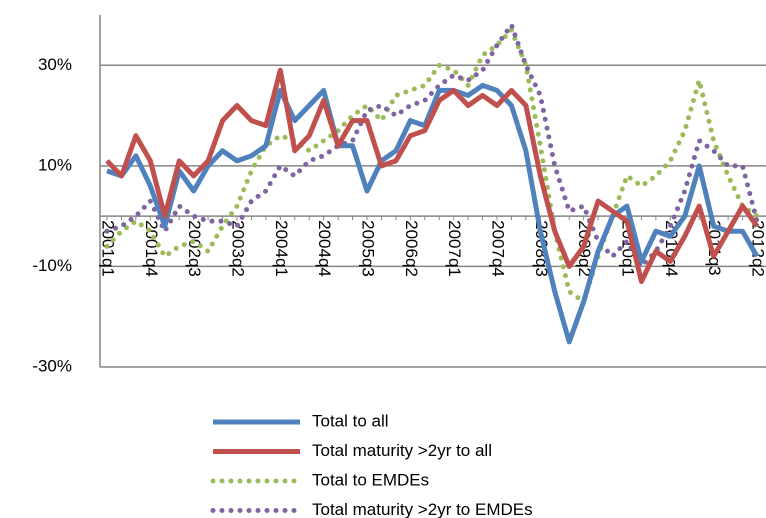 The width and height of the screenshot is (766, 518). I want to click on x-tick-label: 2005q3, so click(368, 248).